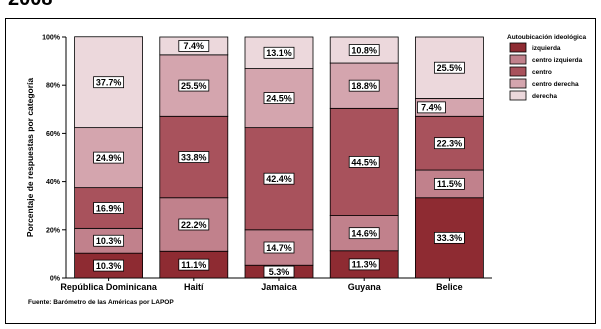 This screenshot has width=601, height=329. I want to click on y-tick-label: 40%, so click(53, 182).